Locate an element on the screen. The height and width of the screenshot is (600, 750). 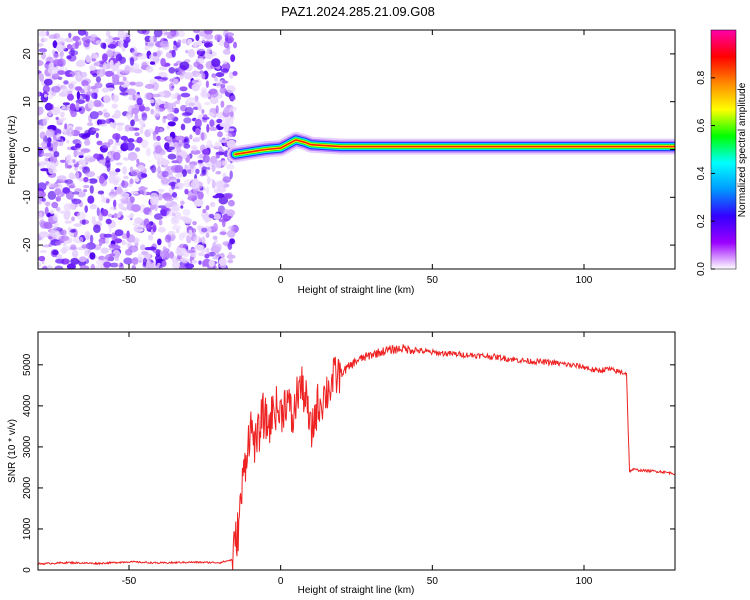
colorbar-tick-label: 0.0 is located at coordinates (701, 269).